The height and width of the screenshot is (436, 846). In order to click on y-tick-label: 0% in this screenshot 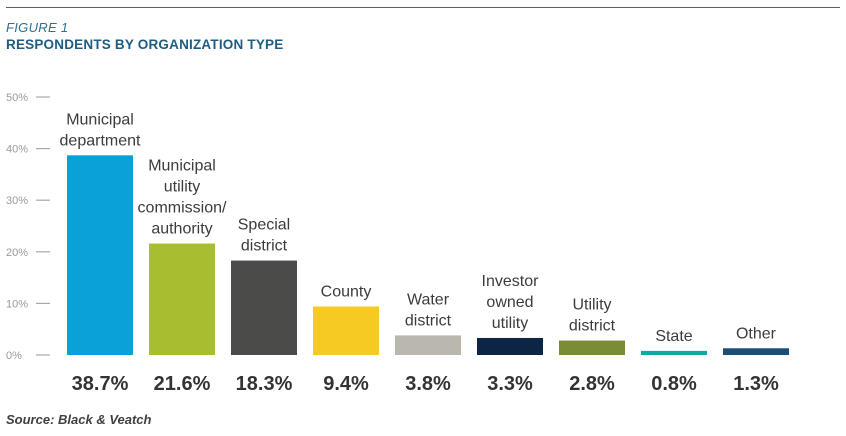, I will do `click(14, 356)`.